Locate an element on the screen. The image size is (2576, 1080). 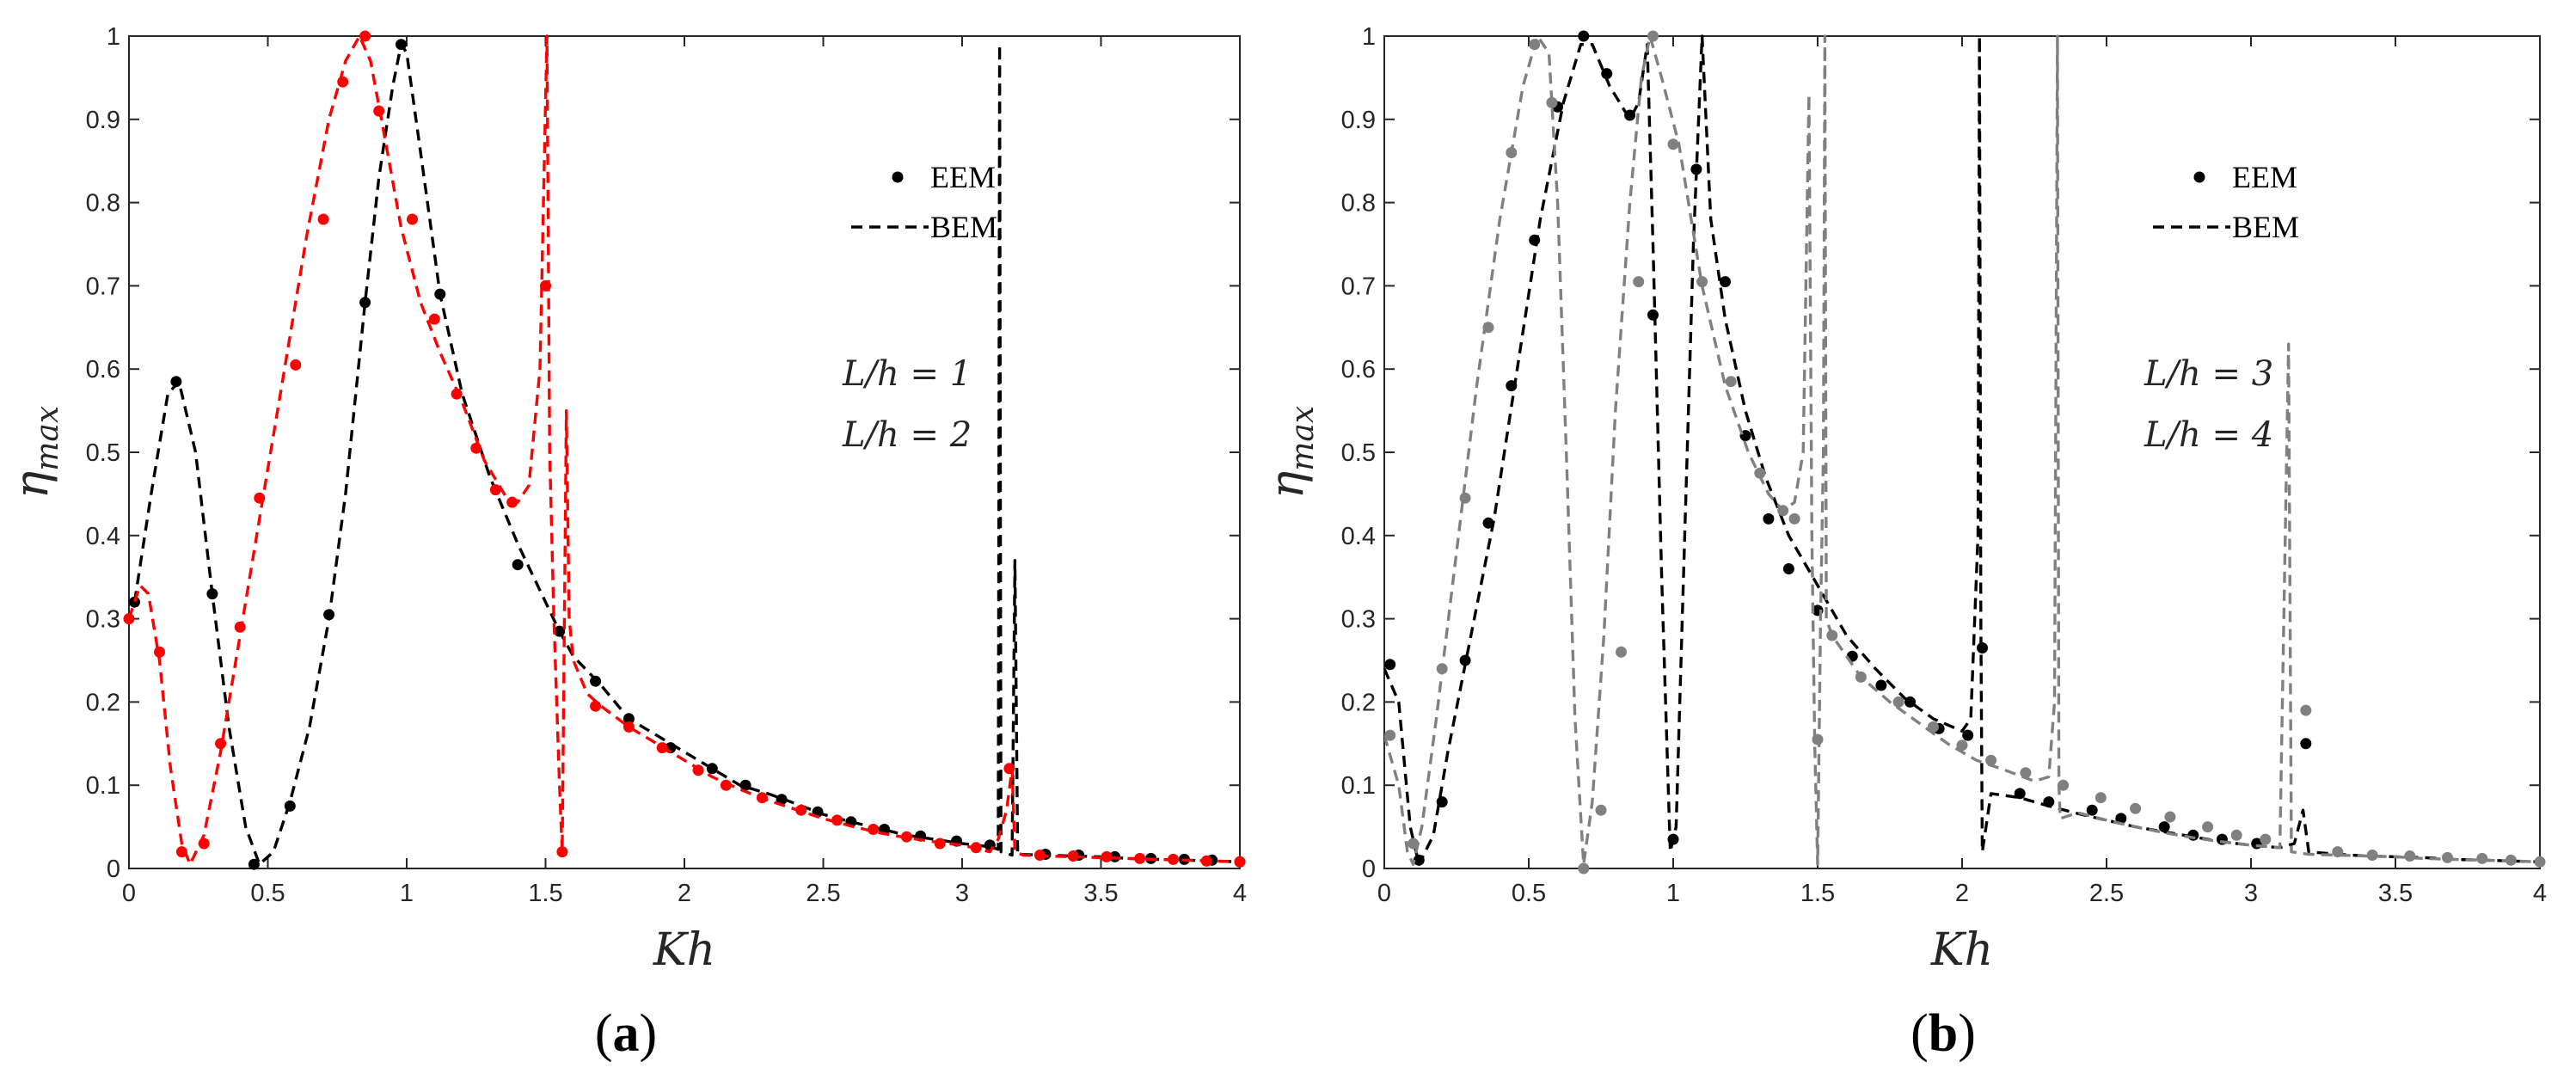
a-legend-eem-marker is located at coordinates (898, 177).